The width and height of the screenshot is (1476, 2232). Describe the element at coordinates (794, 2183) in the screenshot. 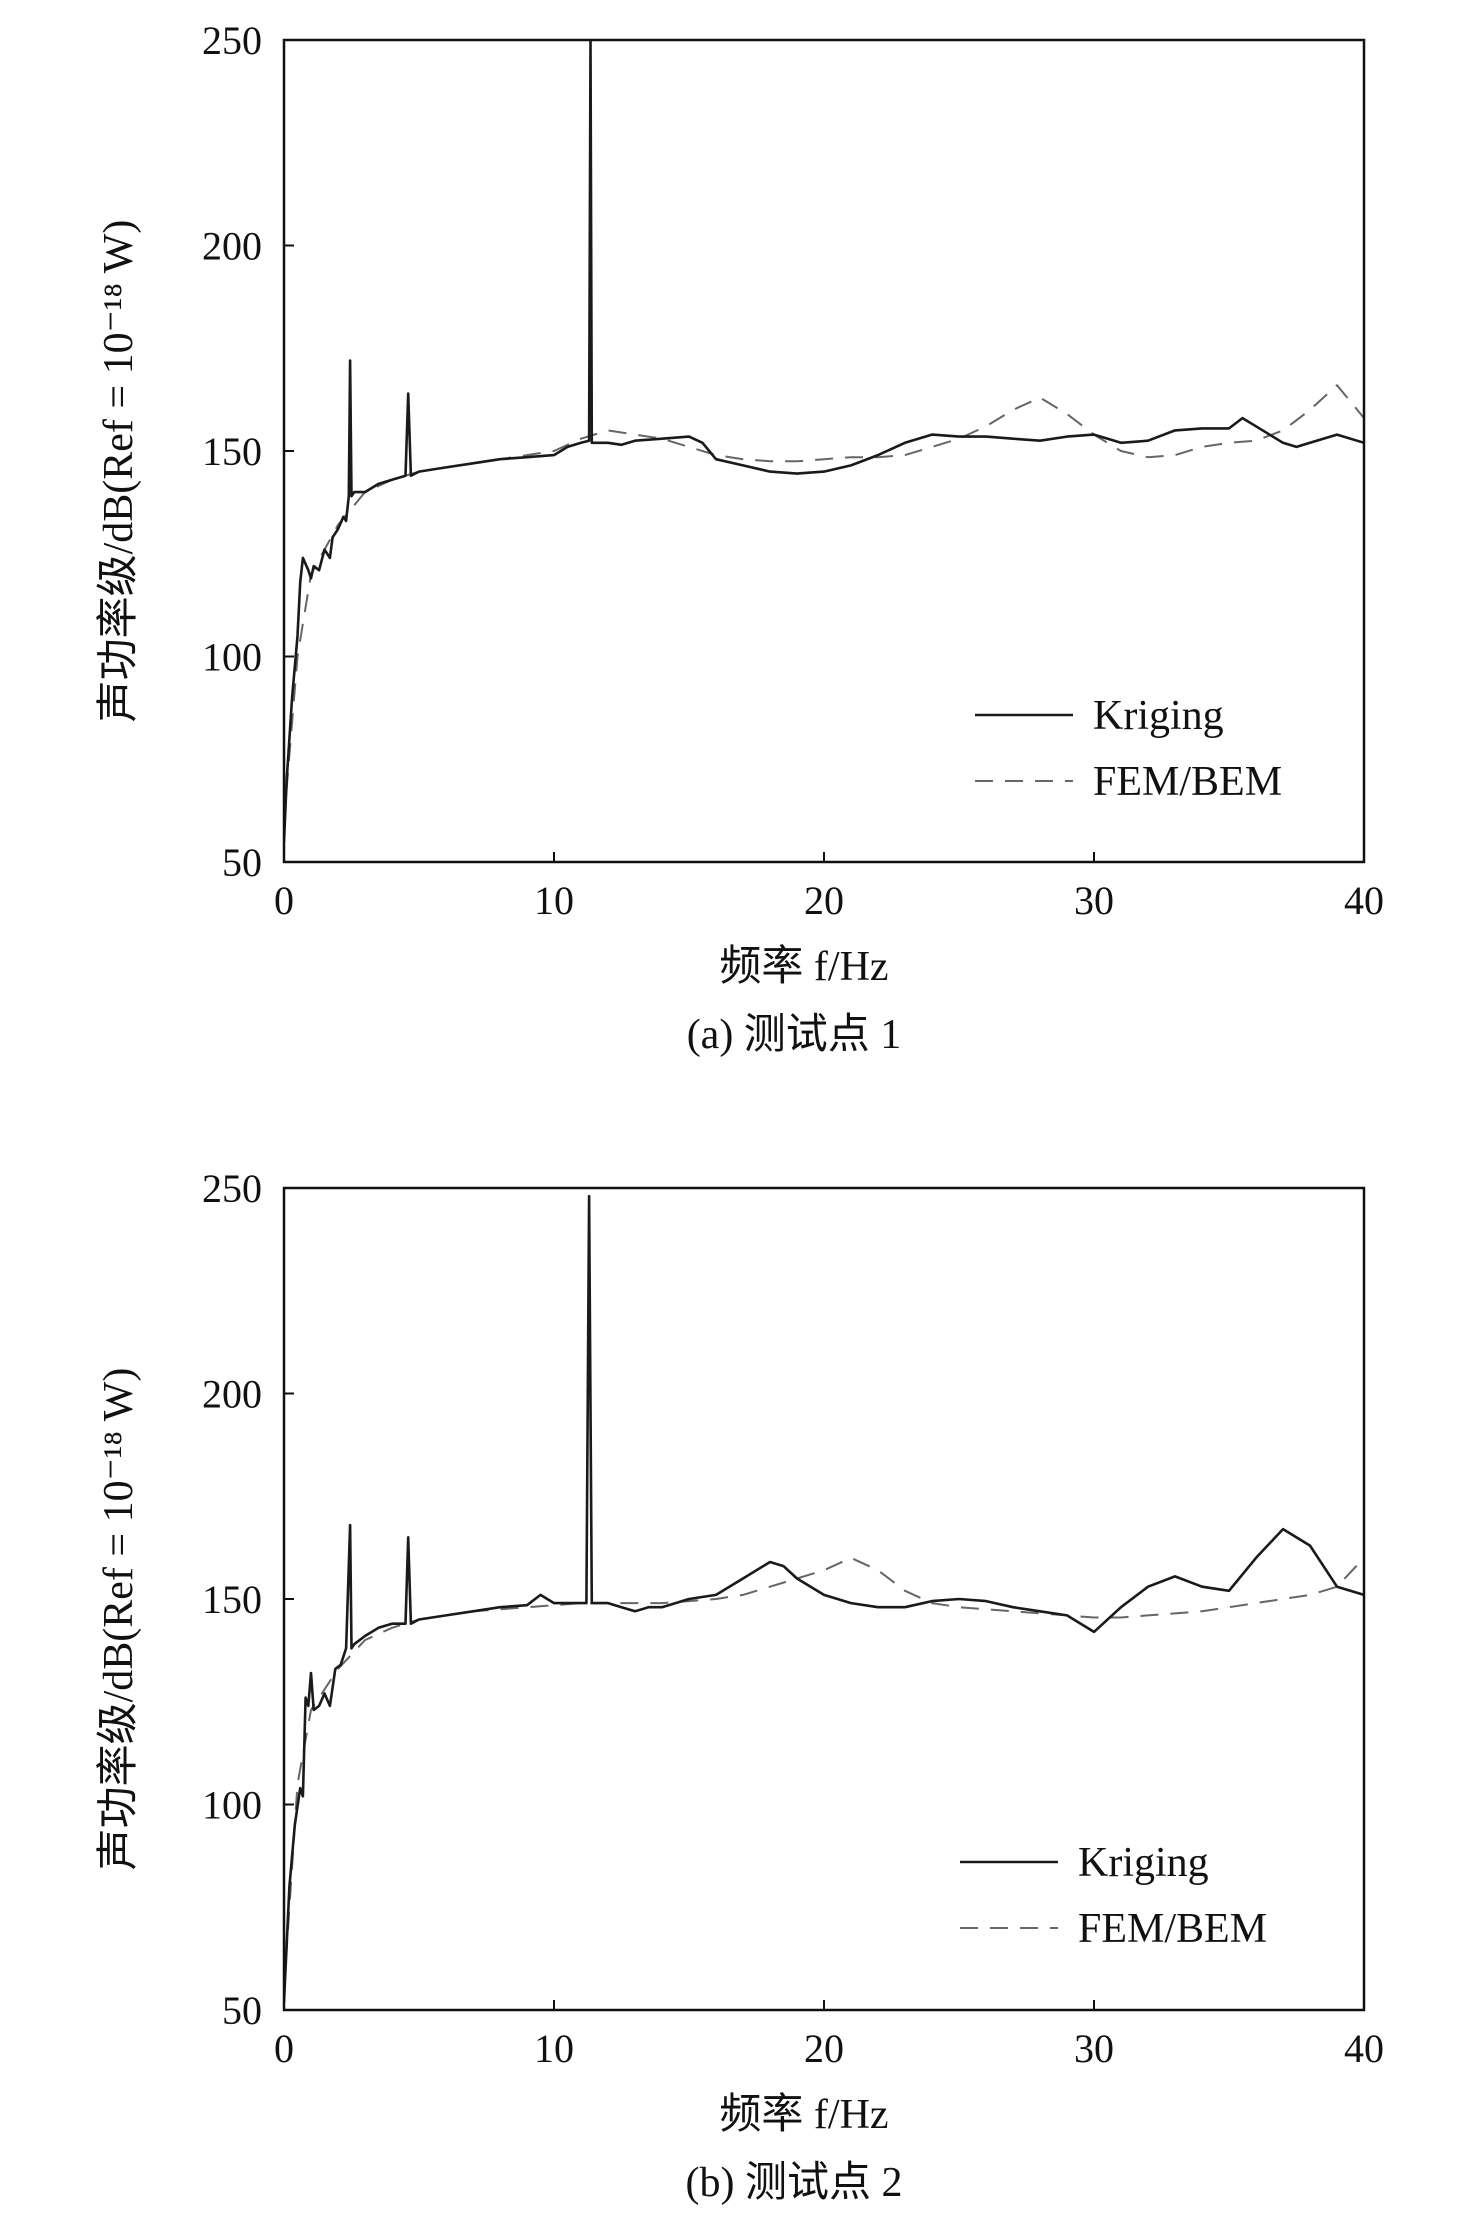

I see `panel-caption: (b) 测试点 2` at that location.